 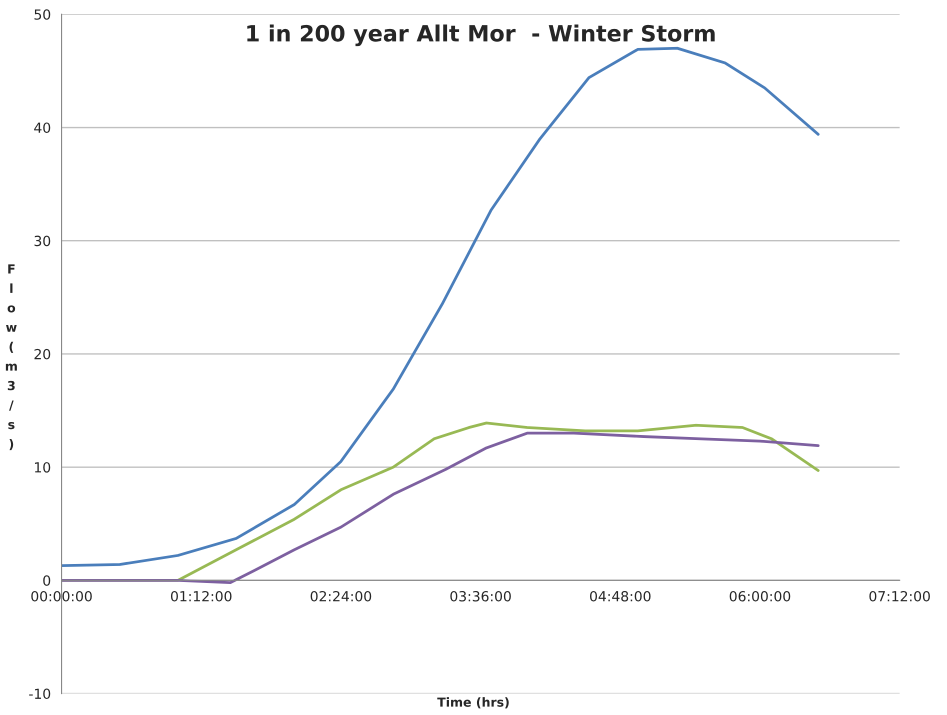 What do you see at coordinates (42, 14) in the screenshot?
I see `y-tick-label: 50` at bounding box center [42, 14].